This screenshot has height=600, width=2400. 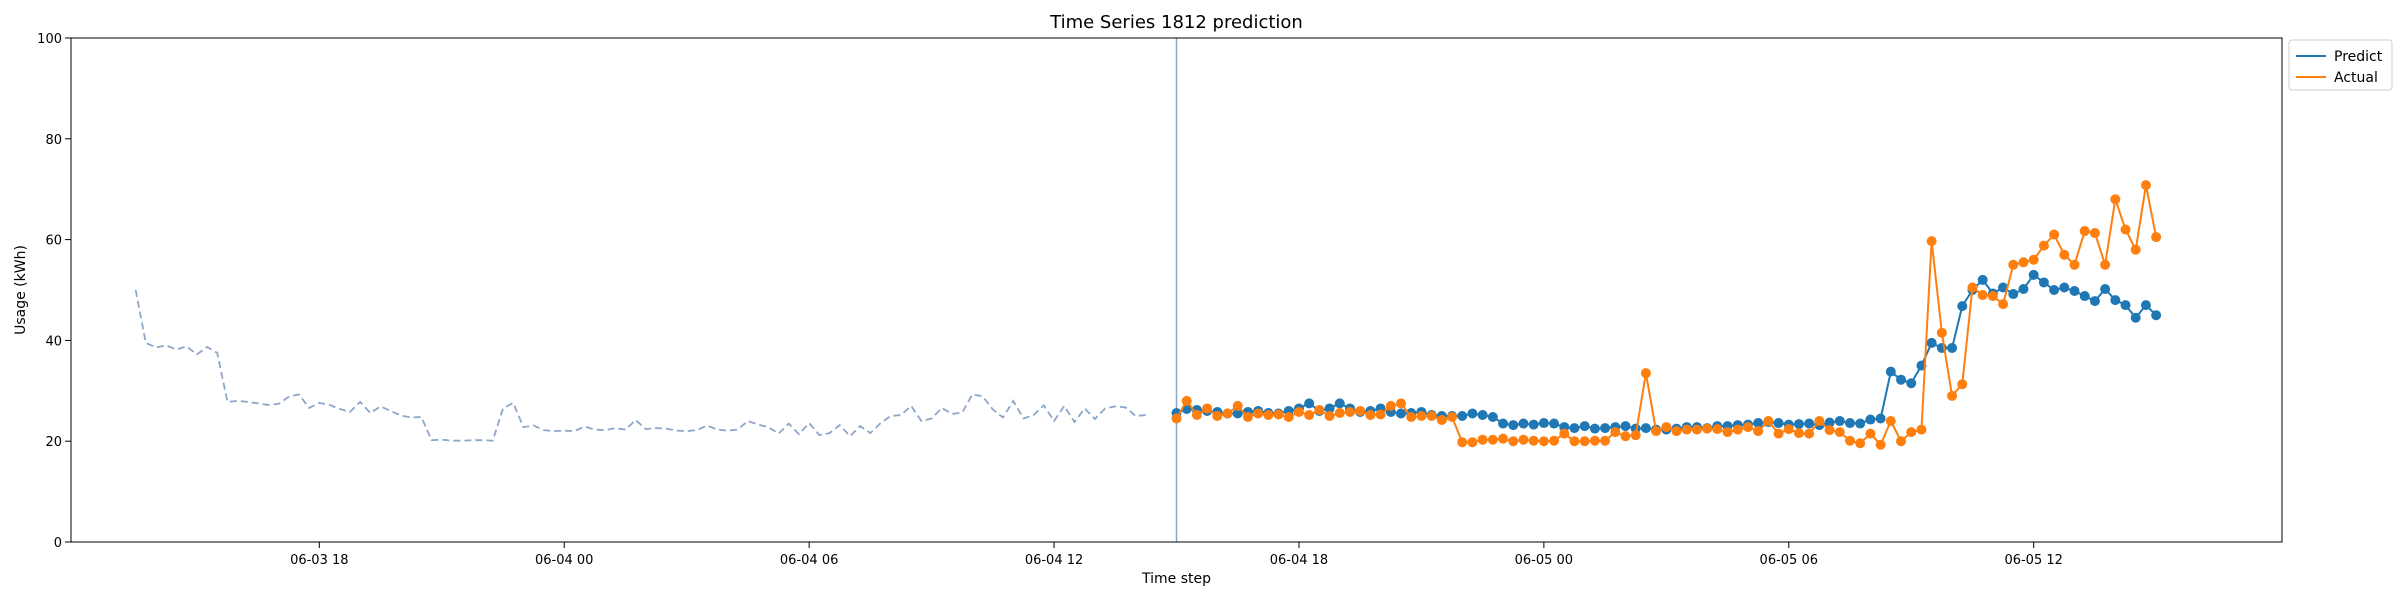 What do you see at coordinates (1544, 560) in the screenshot?
I see `x-tick-label: 06-05 00` at bounding box center [1544, 560].